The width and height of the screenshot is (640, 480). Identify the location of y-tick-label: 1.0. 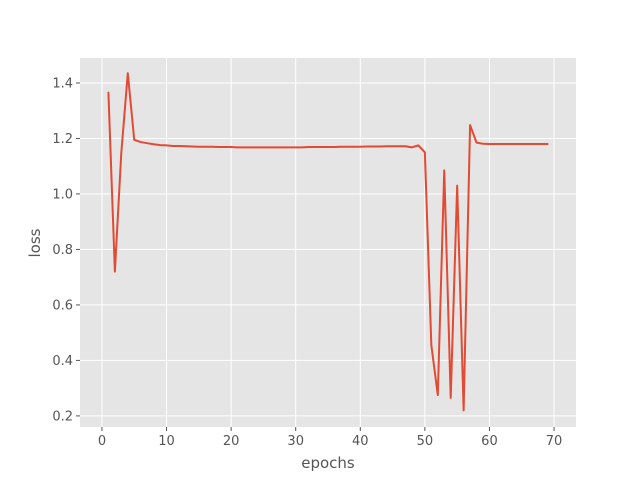
(62, 194).